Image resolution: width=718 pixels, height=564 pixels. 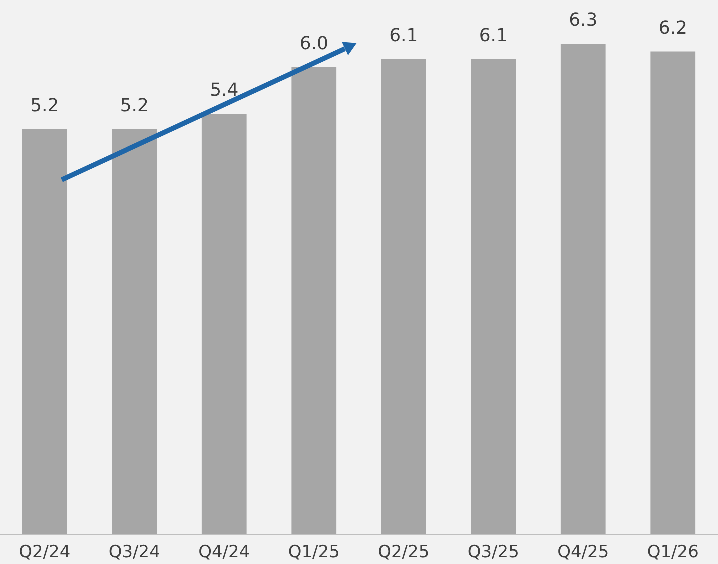 What do you see at coordinates (224, 90) in the screenshot?
I see `data-label: 5.4` at bounding box center [224, 90].